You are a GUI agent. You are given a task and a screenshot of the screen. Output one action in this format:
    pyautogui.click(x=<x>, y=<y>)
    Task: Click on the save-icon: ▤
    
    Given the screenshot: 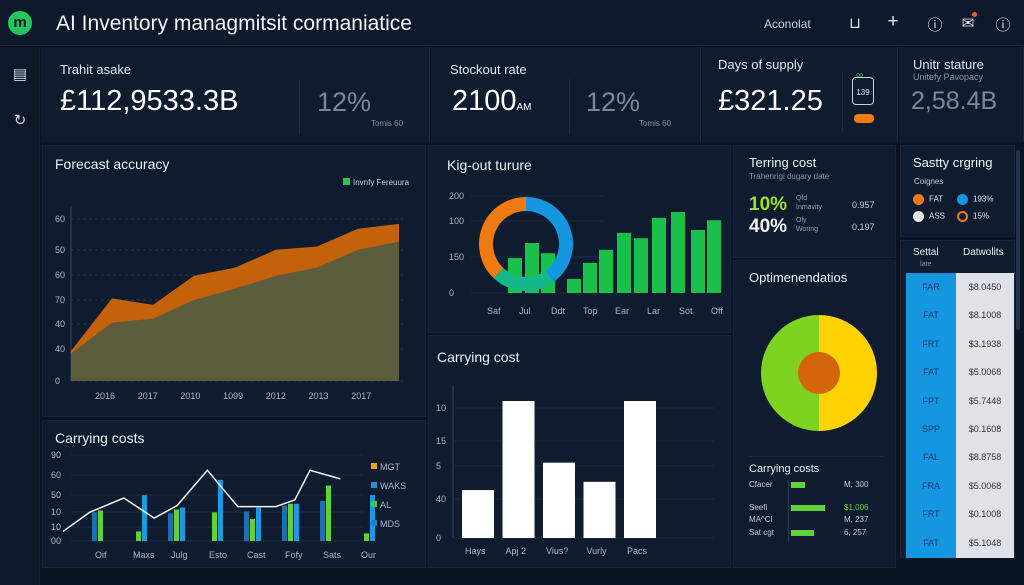 What is the action you would take?
    pyautogui.click(x=20, y=74)
    